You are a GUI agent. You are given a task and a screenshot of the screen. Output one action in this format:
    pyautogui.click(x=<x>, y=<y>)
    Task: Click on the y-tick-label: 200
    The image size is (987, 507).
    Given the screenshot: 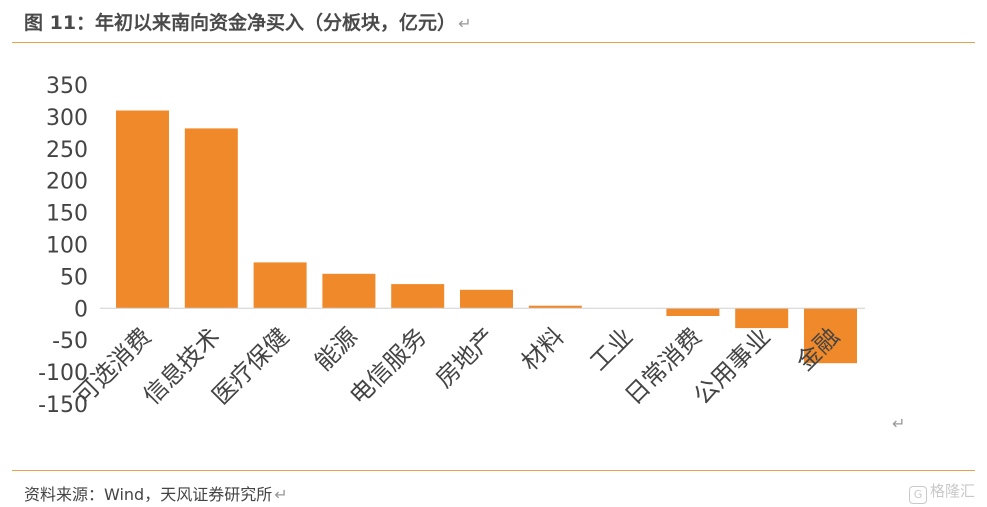 What is the action you would take?
    pyautogui.click(x=67, y=182)
    